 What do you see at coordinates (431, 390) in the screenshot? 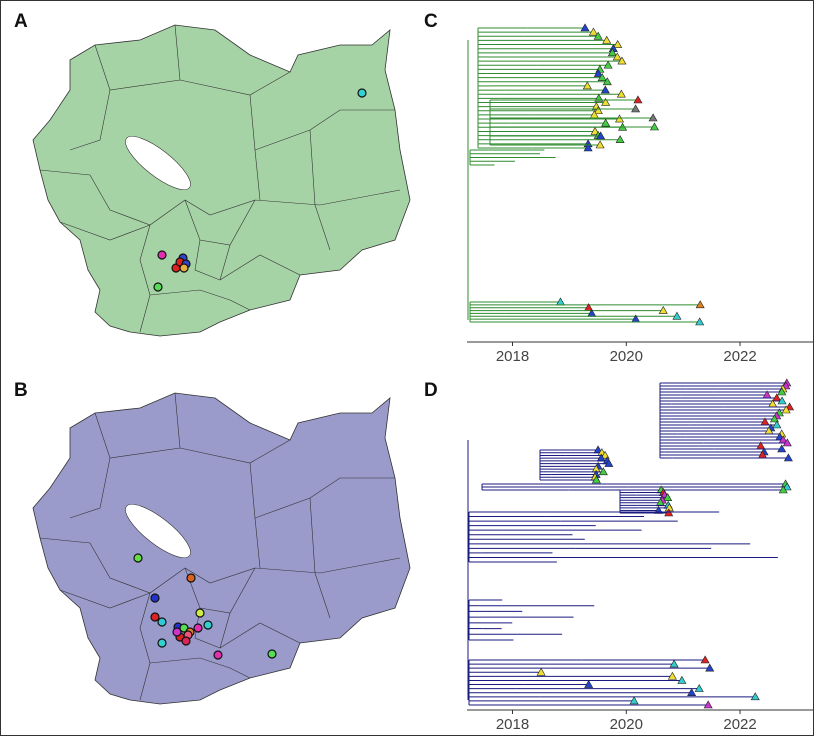
I see `panel-label: D` at bounding box center [431, 390].